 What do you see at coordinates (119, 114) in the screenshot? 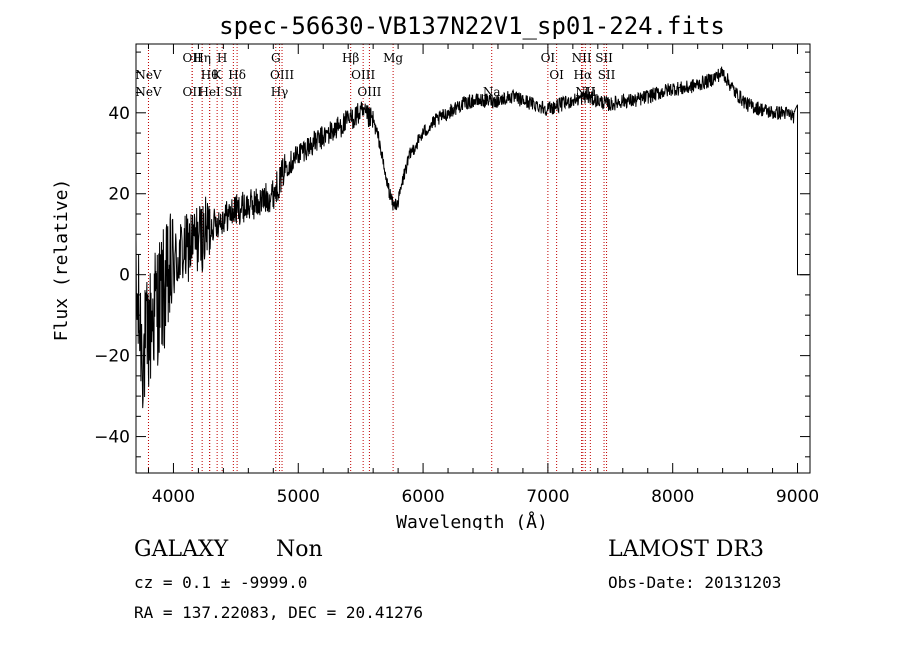
I see `y-tick-label: 40` at bounding box center [119, 114].